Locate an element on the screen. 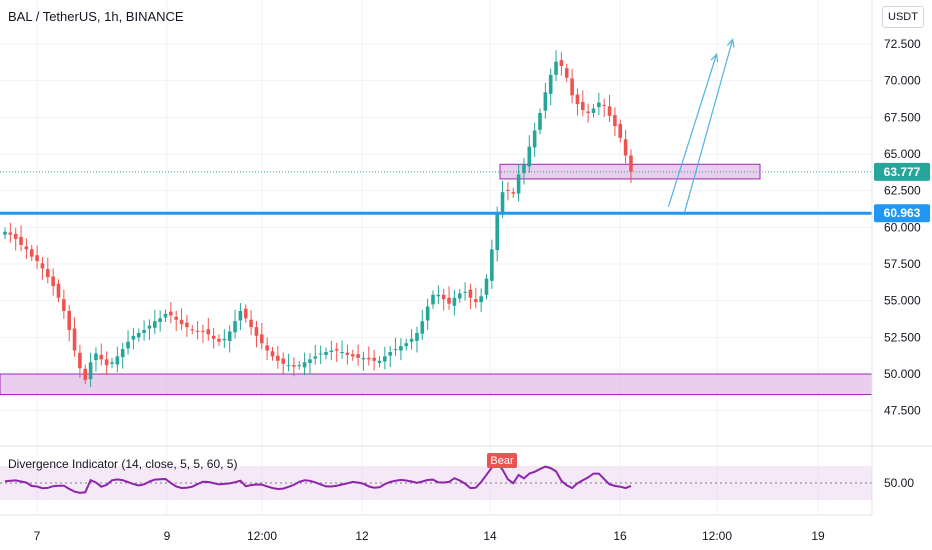 The width and height of the screenshot is (932, 550). y-tick-label: 72.500 is located at coordinates (902, 44).